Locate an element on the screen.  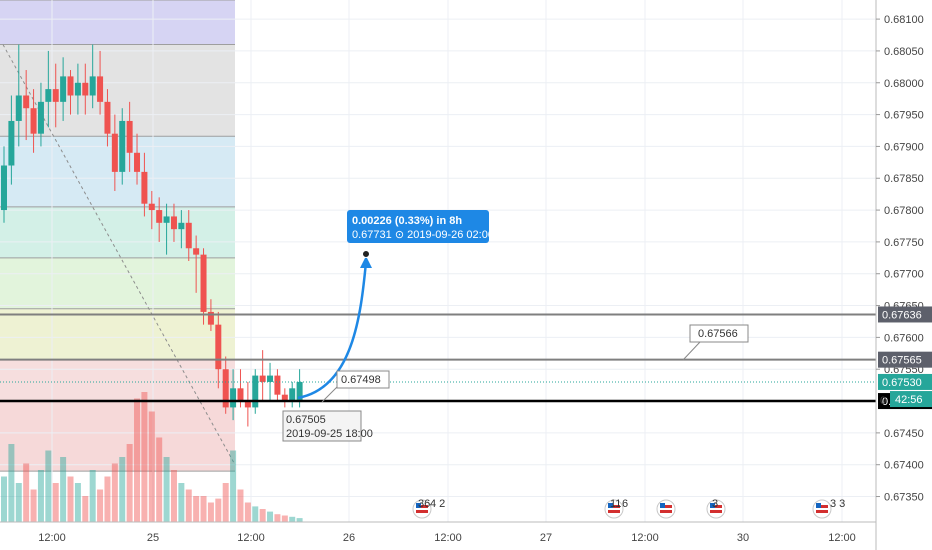
economic-event-marker: 11 6 is located at coordinates (616, 508).